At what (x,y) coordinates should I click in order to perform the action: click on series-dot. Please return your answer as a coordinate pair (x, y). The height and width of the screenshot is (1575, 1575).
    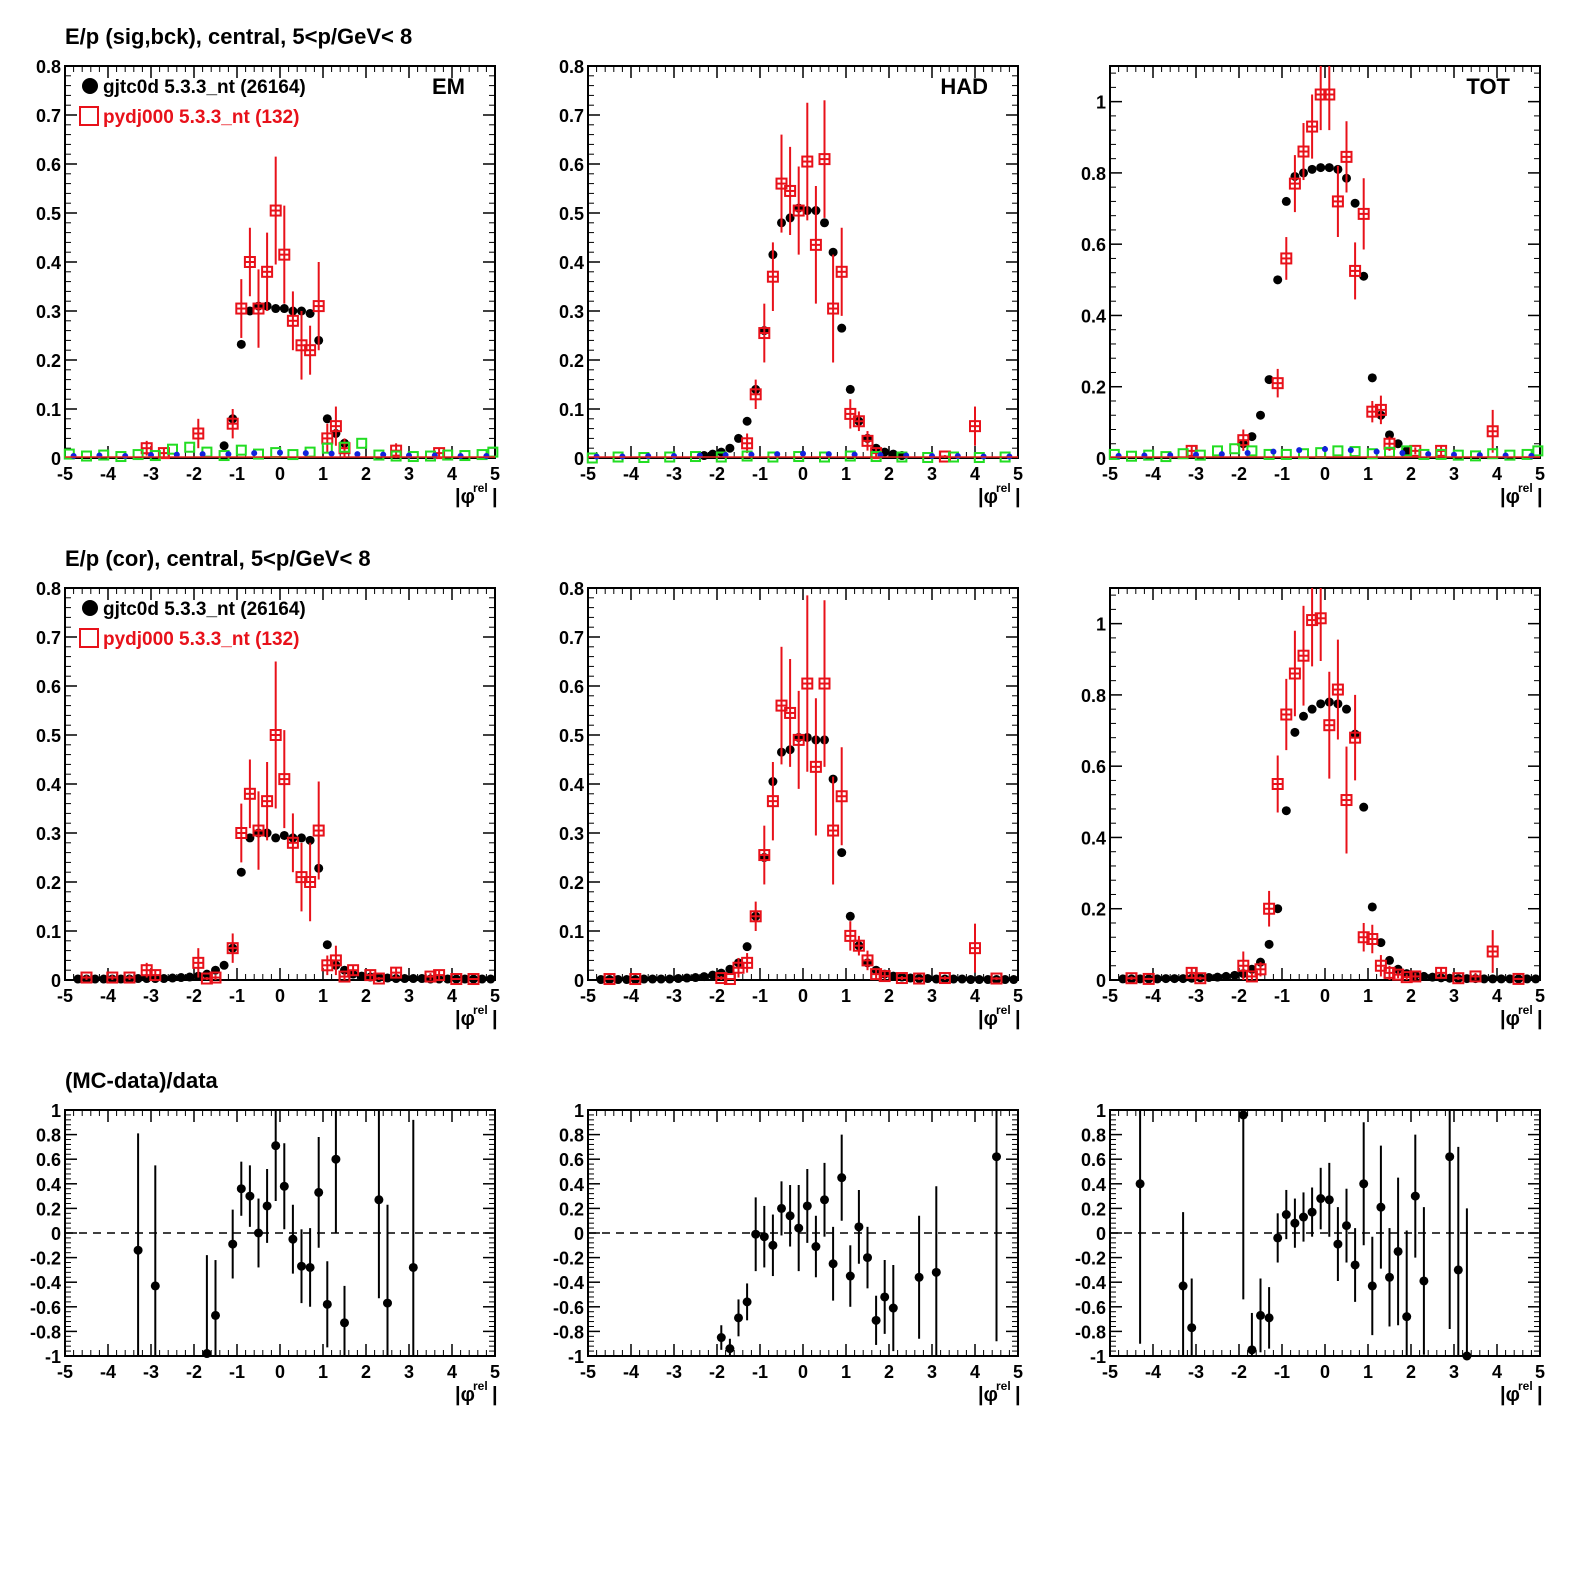
    Looking at the image, I should click on (284, 906).